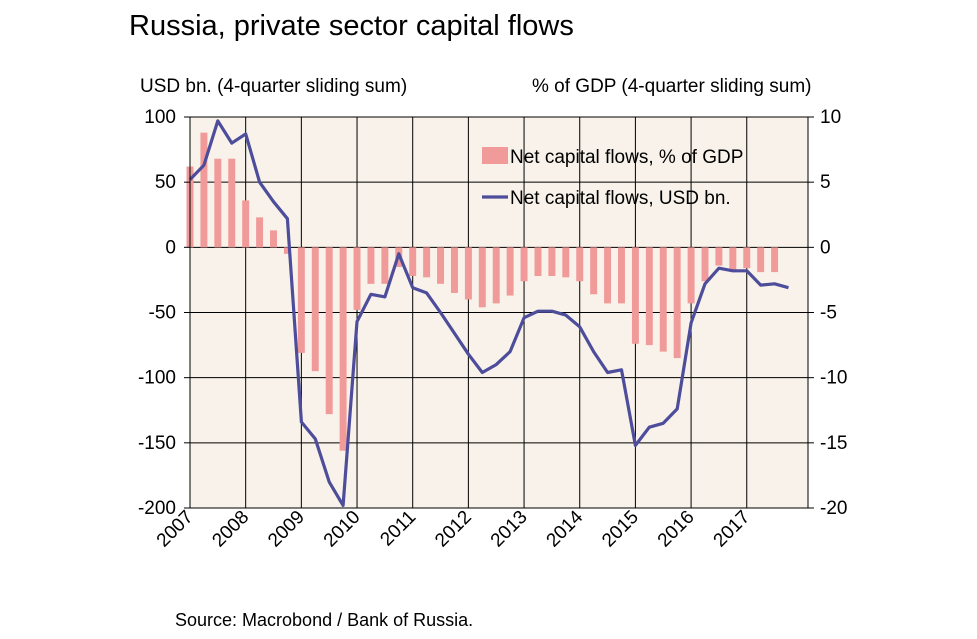 Image resolution: width=977 pixels, height=639 pixels. What do you see at coordinates (509, 529) in the screenshot?
I see `x-tick-label: 2013` at bounding box center [509, 529].